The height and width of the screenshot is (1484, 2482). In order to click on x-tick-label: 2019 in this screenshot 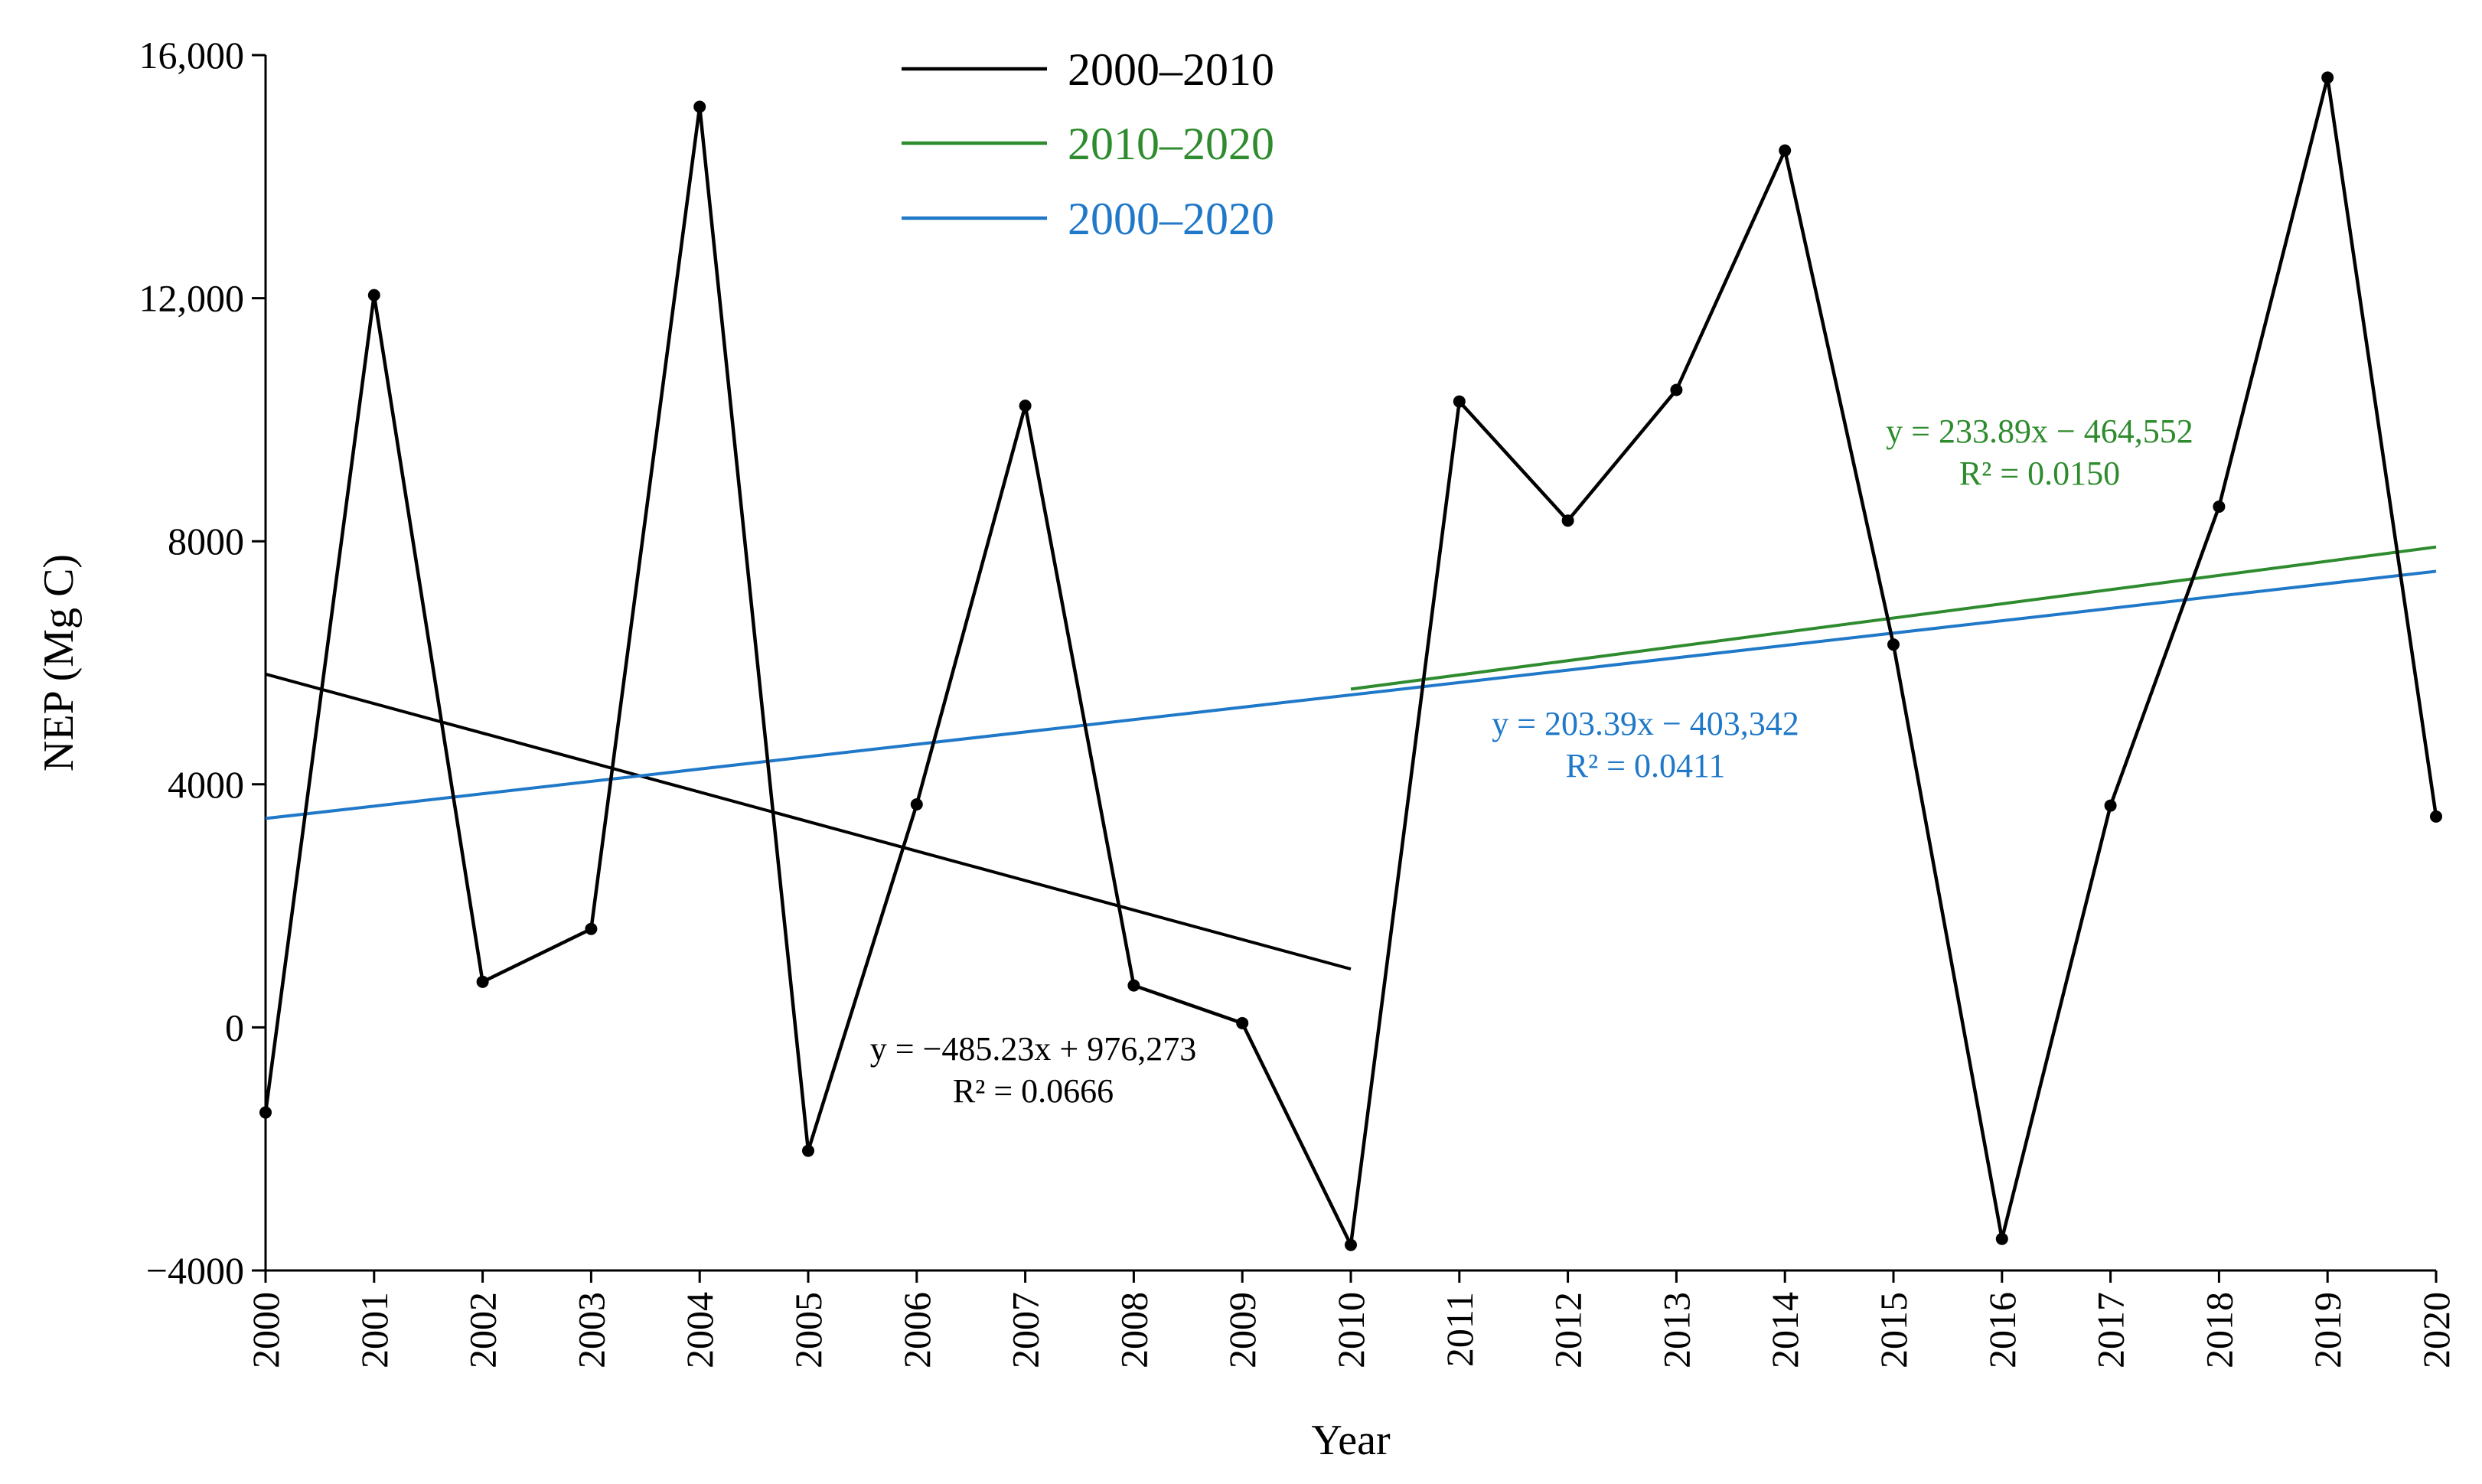, I will do `click(2327, 1330)`.